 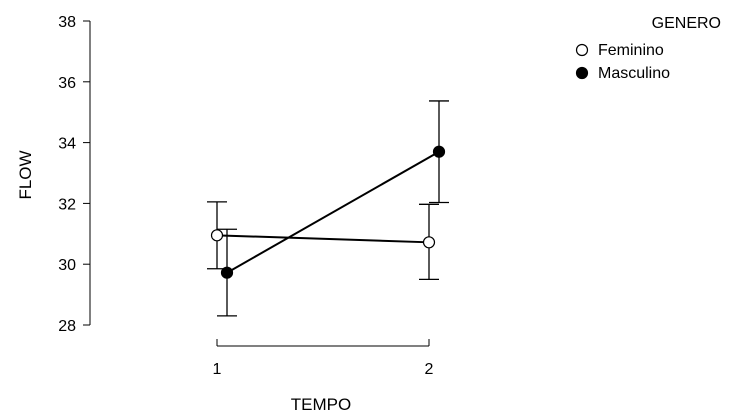 What do you see at coordinates (67, 22) in the screenshot?
I see `y-tick-label: 38` at bounding box center [67, 22].